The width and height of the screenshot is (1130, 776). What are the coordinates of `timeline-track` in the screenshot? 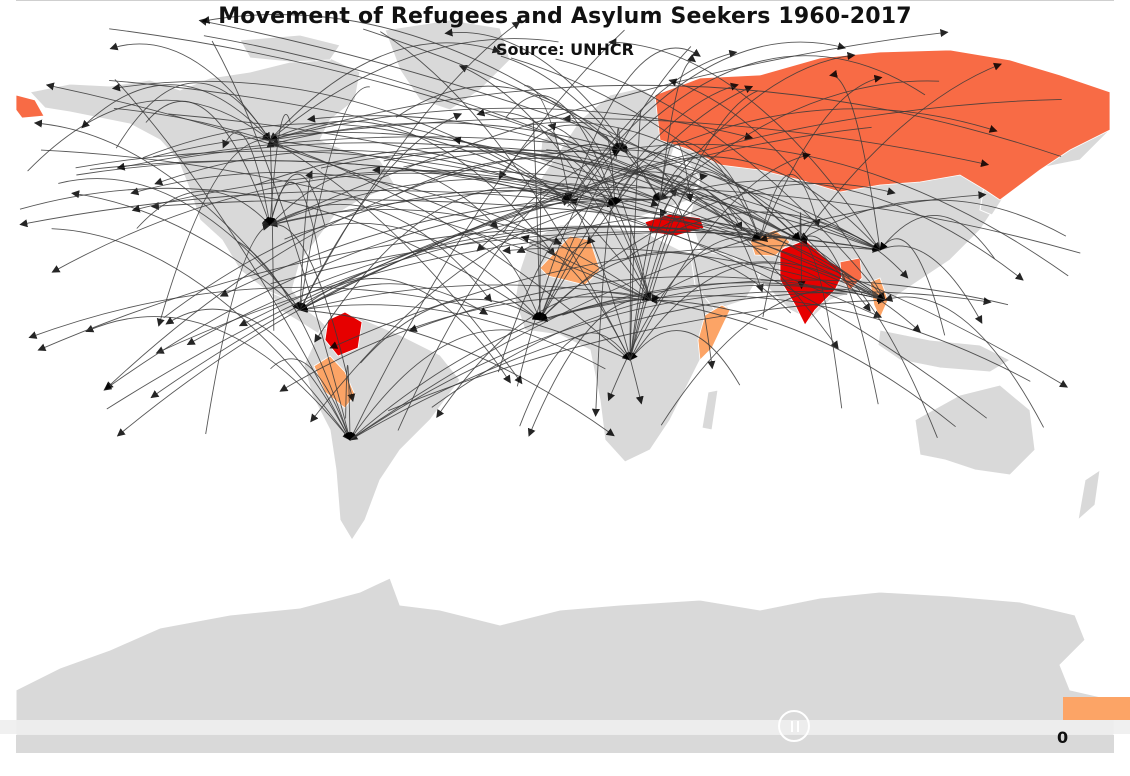 It's located at (565, 727).